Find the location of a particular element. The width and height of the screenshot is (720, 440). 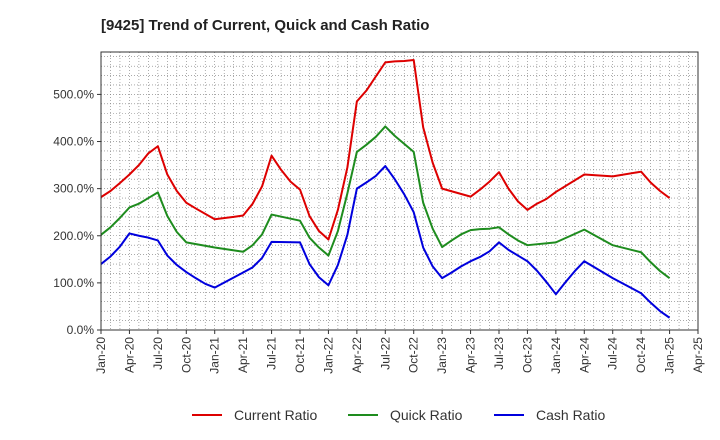

x-tick-label: Jan-23 is located at coordinates (442, 355).